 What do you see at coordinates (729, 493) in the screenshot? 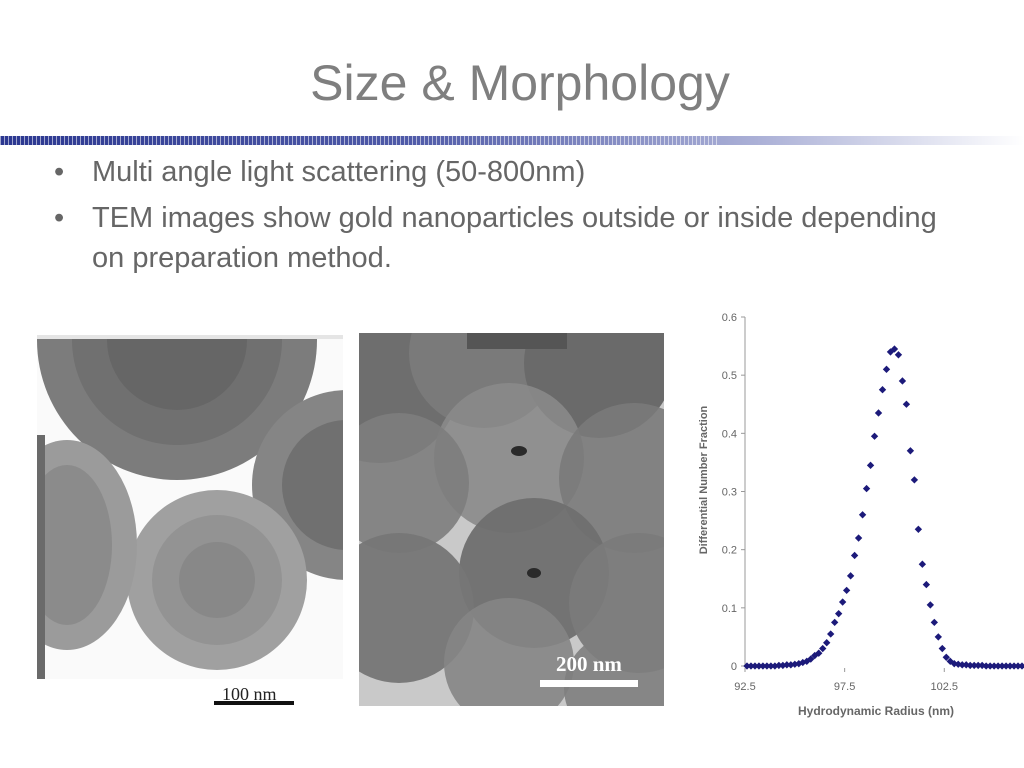
I see `y-tick-label: 0.3` at bounding box center [729, 493].